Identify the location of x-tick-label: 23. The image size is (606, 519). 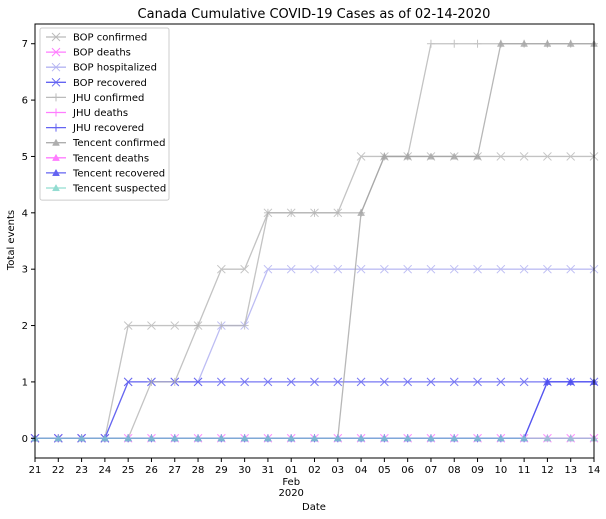
(81, 470).